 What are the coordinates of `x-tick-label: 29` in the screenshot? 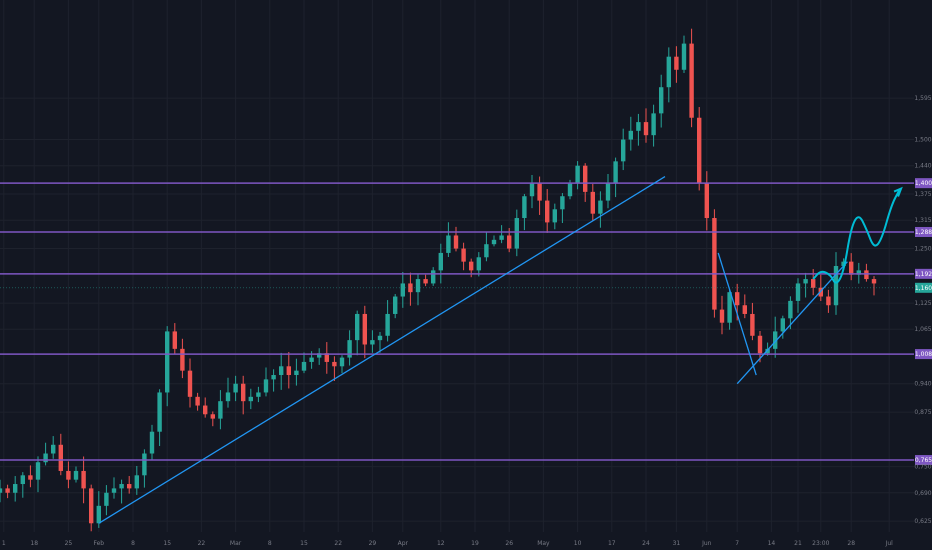 It's located at (373, 543).